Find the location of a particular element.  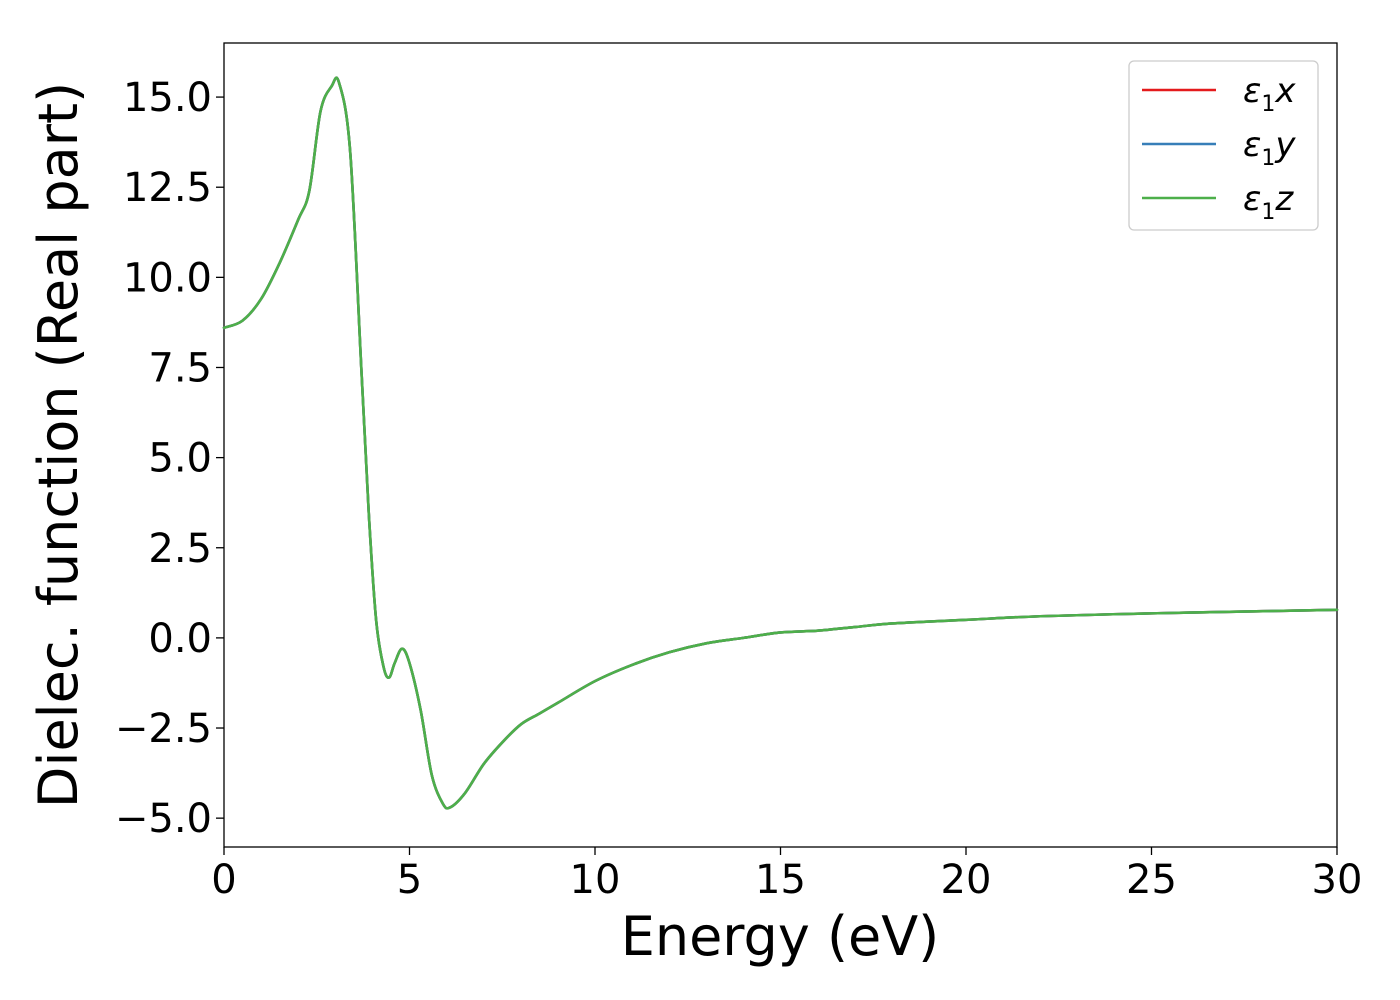

x-tick-label: 10 is located at coordinates (595, 880).